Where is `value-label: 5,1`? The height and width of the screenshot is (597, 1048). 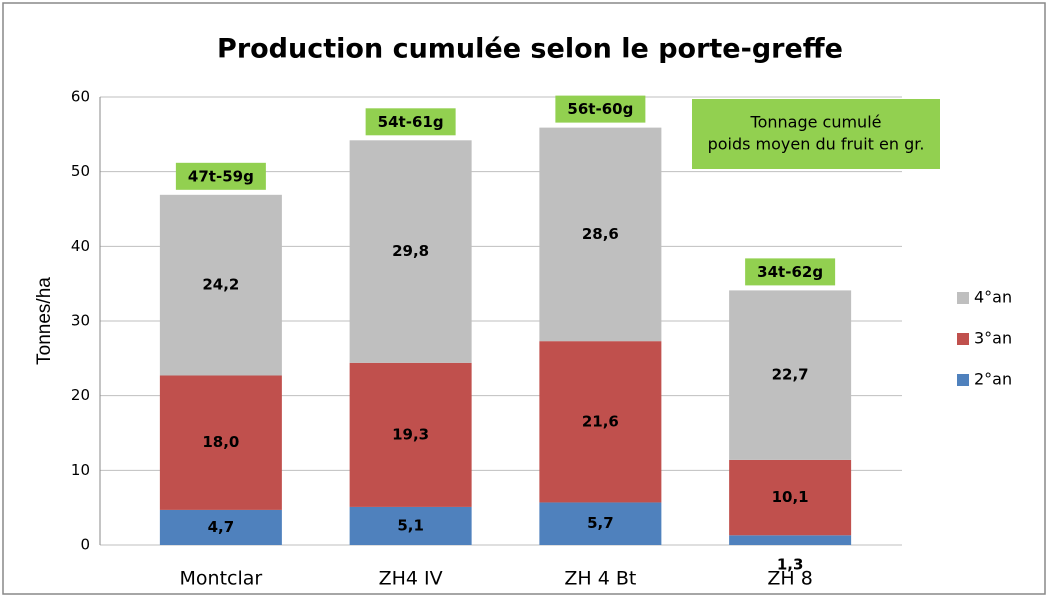
value-label: 5,1 is located at coordinates (410, 525).